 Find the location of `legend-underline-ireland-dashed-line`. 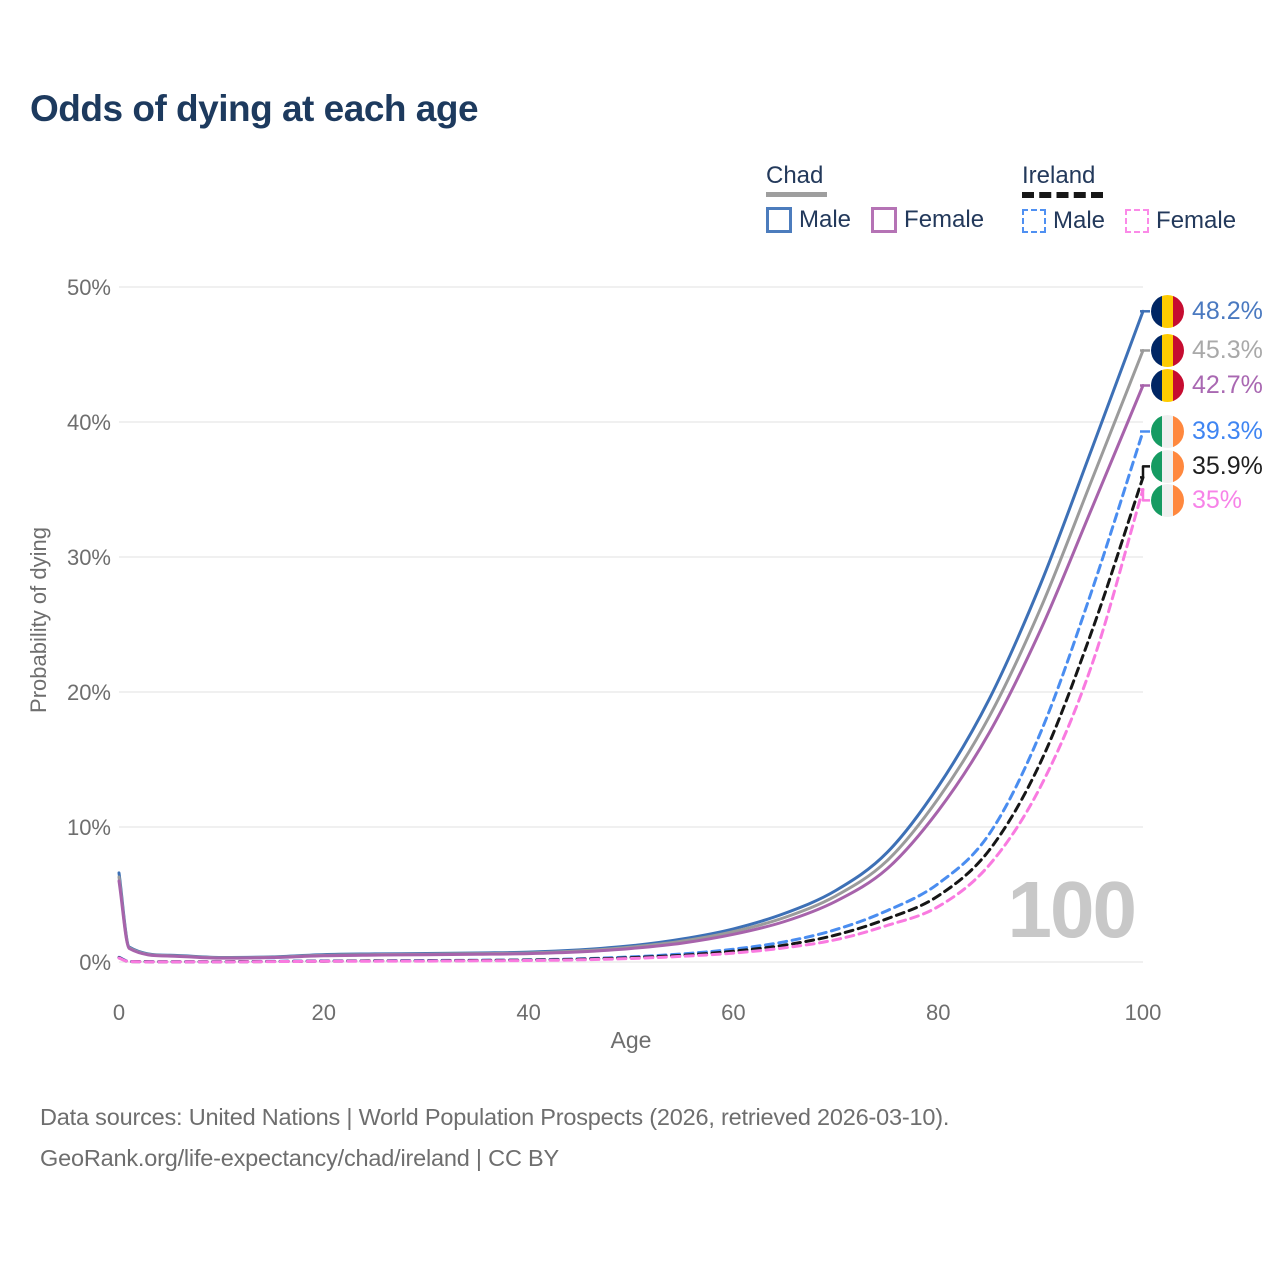

legend-underline-ireland-dashed-line is located at coordinates (1062, 195).